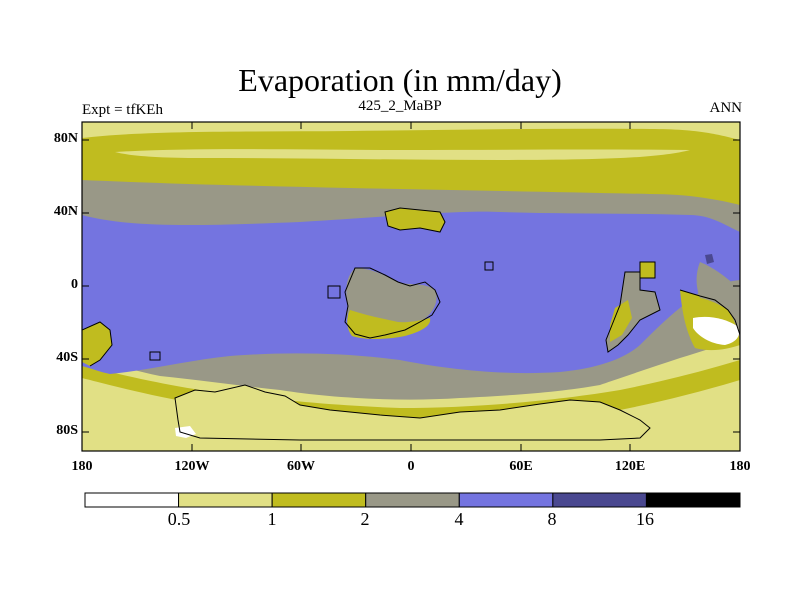  I want to click on dark-blue-spot, so click(709, 259).